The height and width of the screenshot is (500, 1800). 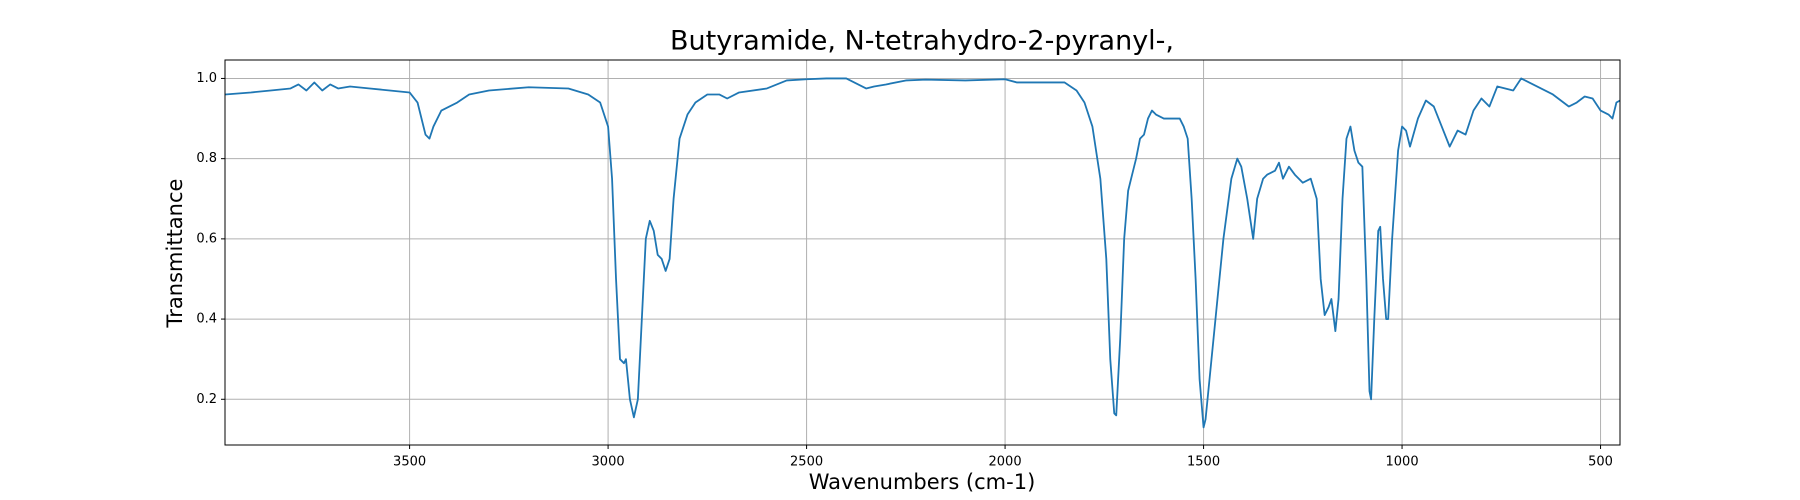 What do you see at coordinates (608, 462) in the screenshot?
I see `x-tick-label: 3000` at bounding box center [608, 462].